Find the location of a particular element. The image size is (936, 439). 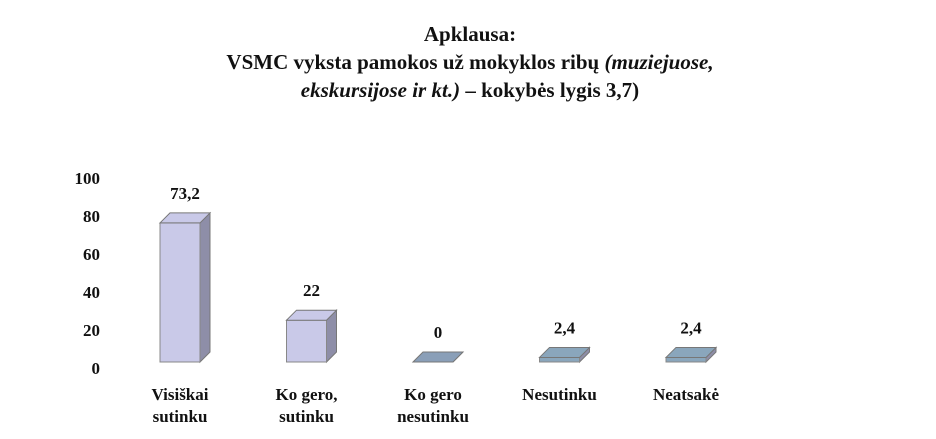

y-tick-label: 100 is located at coordinates (88, 178).